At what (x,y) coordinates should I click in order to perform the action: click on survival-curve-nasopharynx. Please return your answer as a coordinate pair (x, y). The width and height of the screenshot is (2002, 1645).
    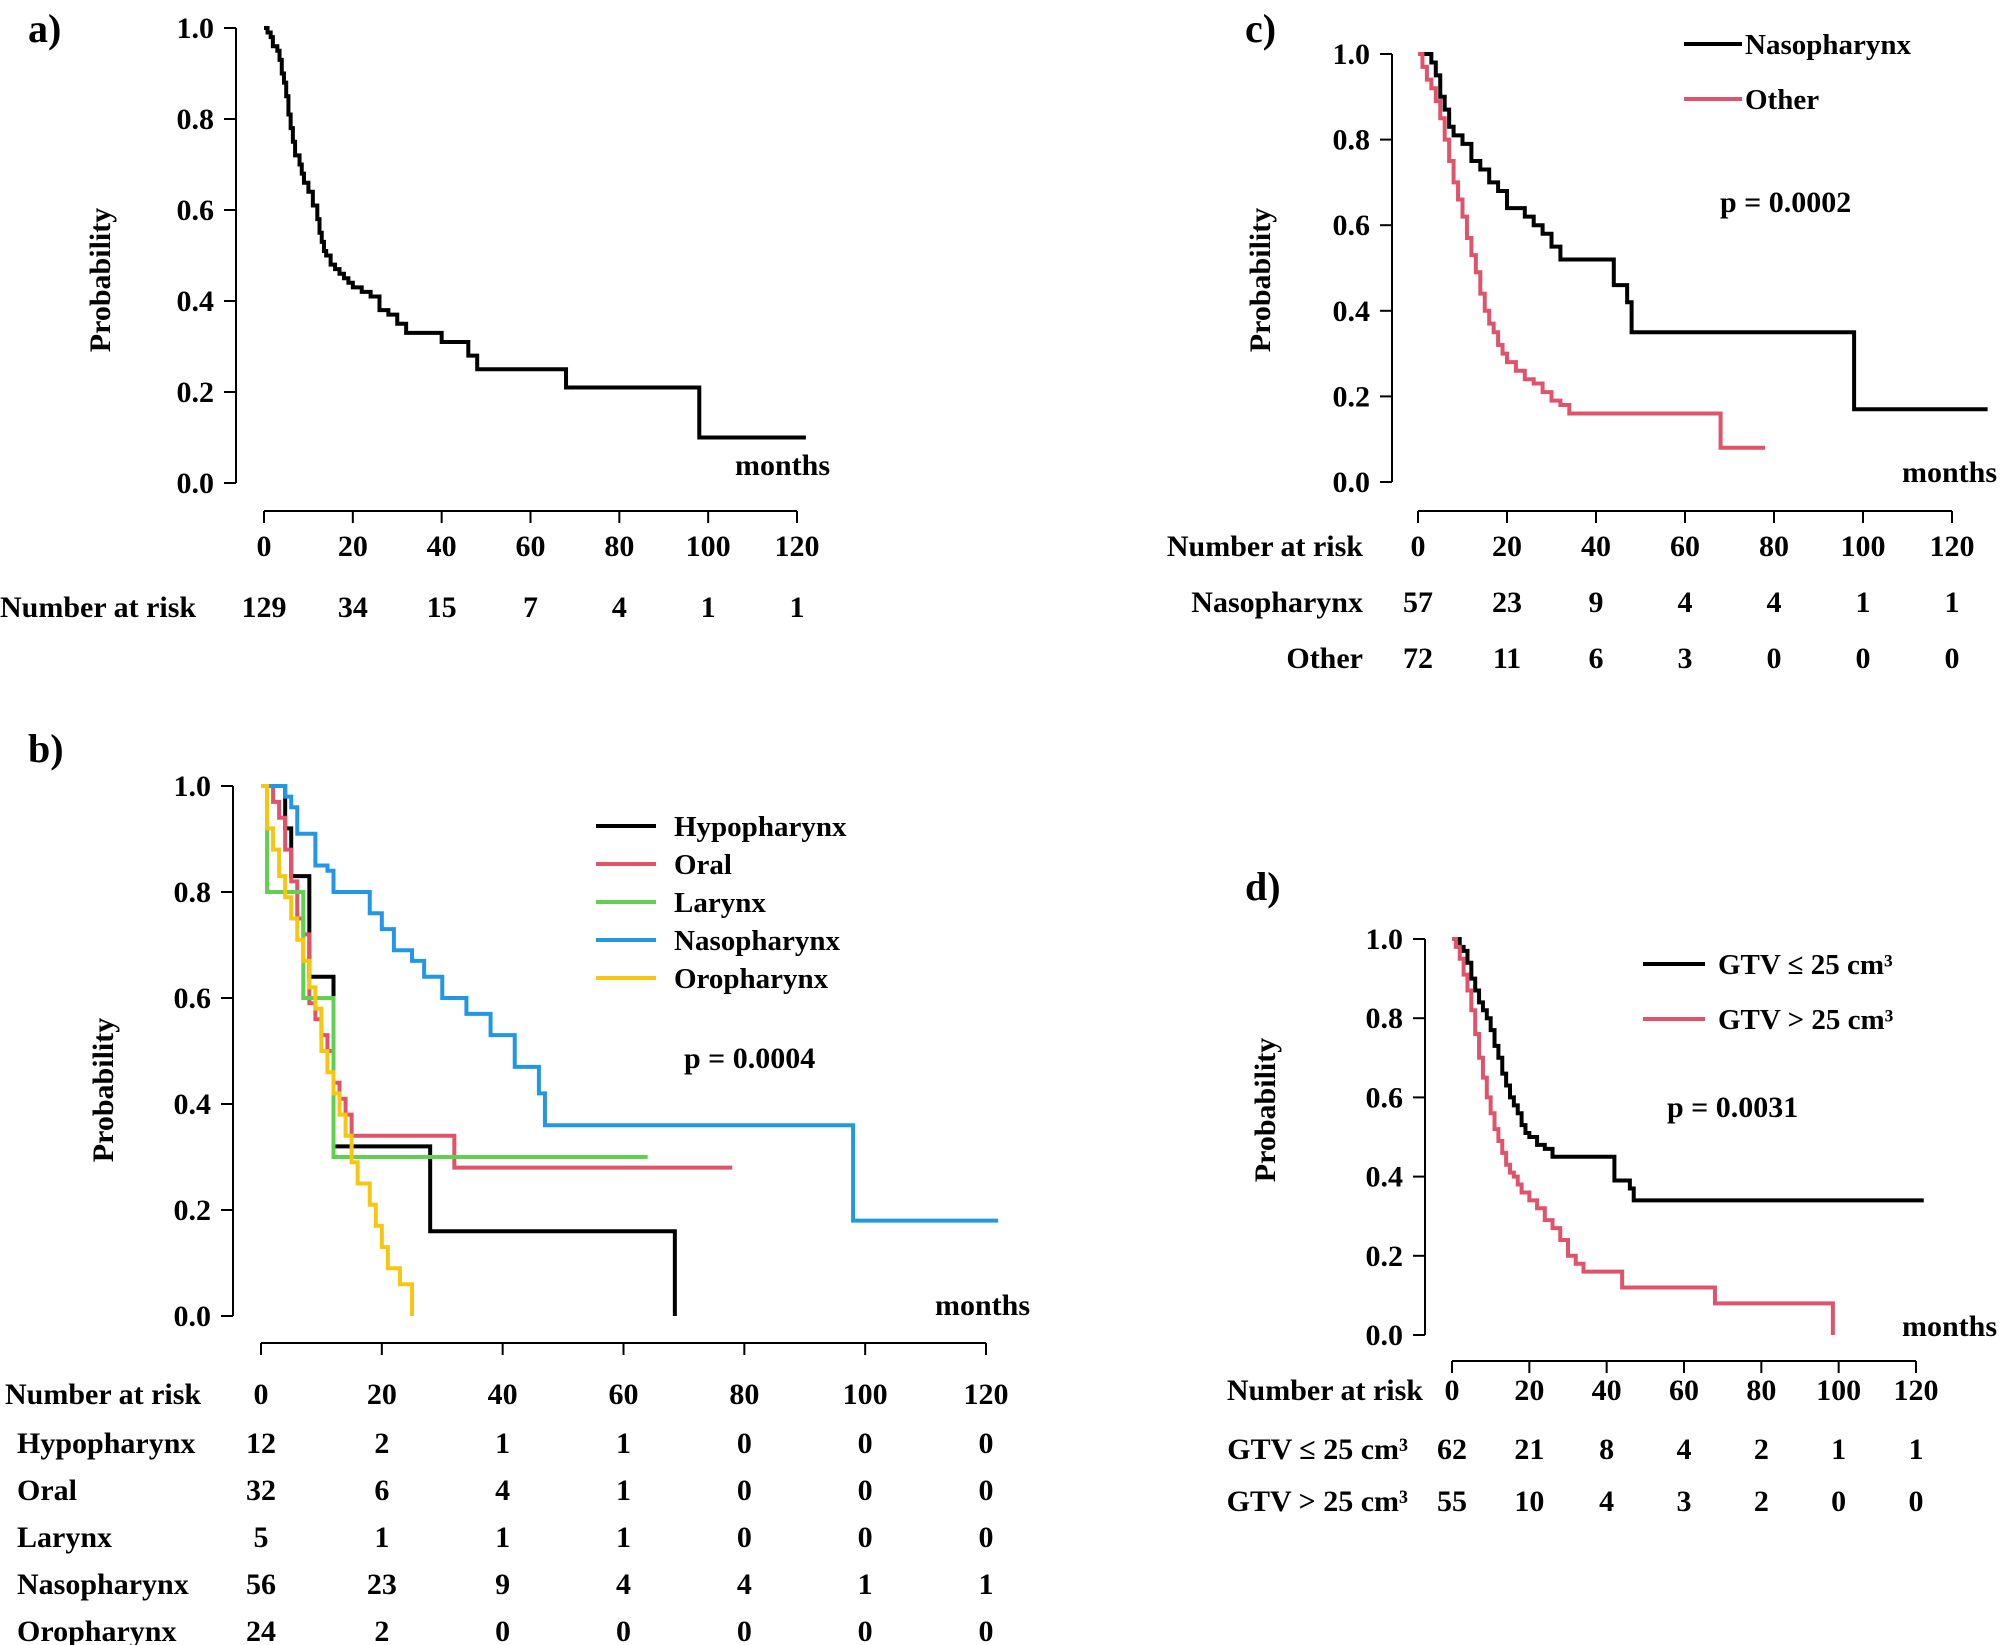
    Looking at the image, I should click on (630, 1003).